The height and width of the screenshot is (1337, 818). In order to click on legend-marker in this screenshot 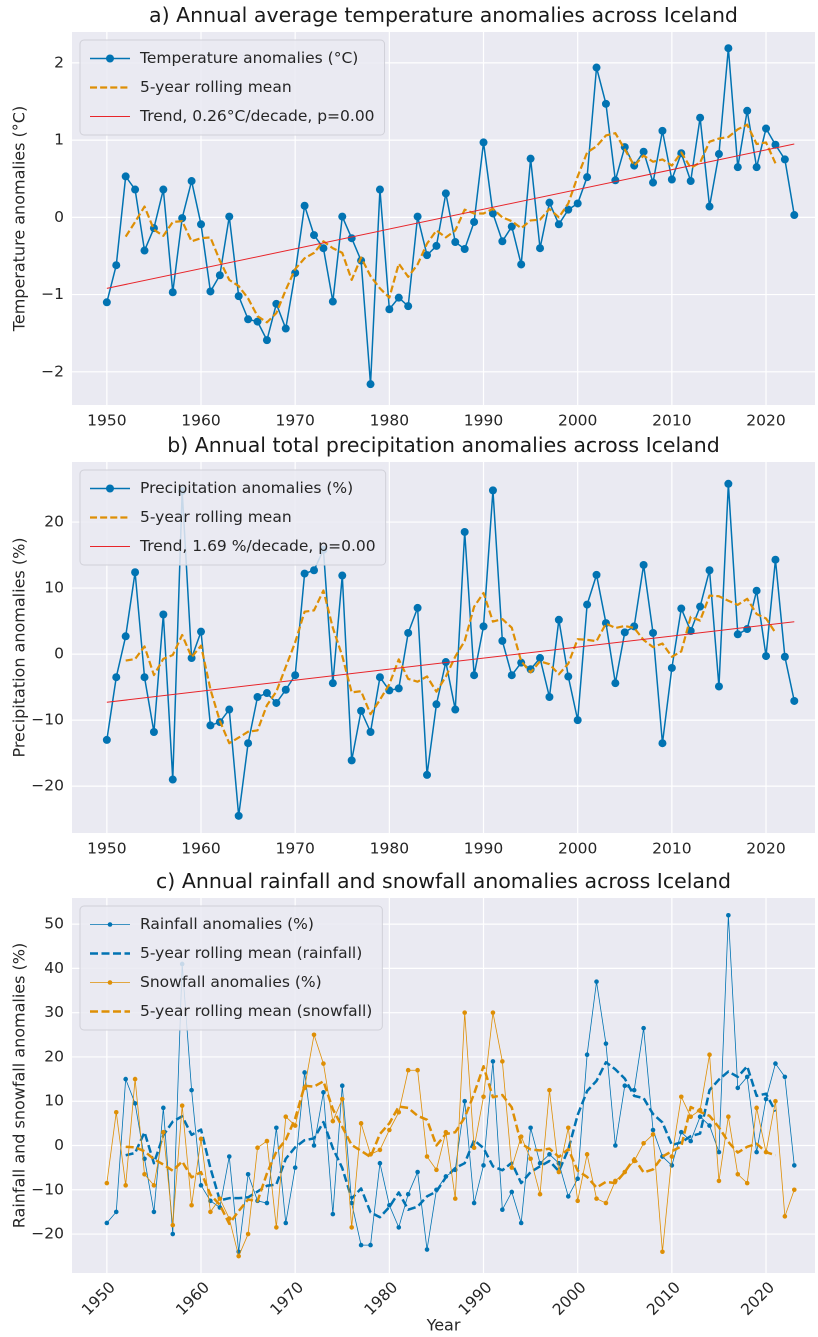, I will do `click(110, 58)`.